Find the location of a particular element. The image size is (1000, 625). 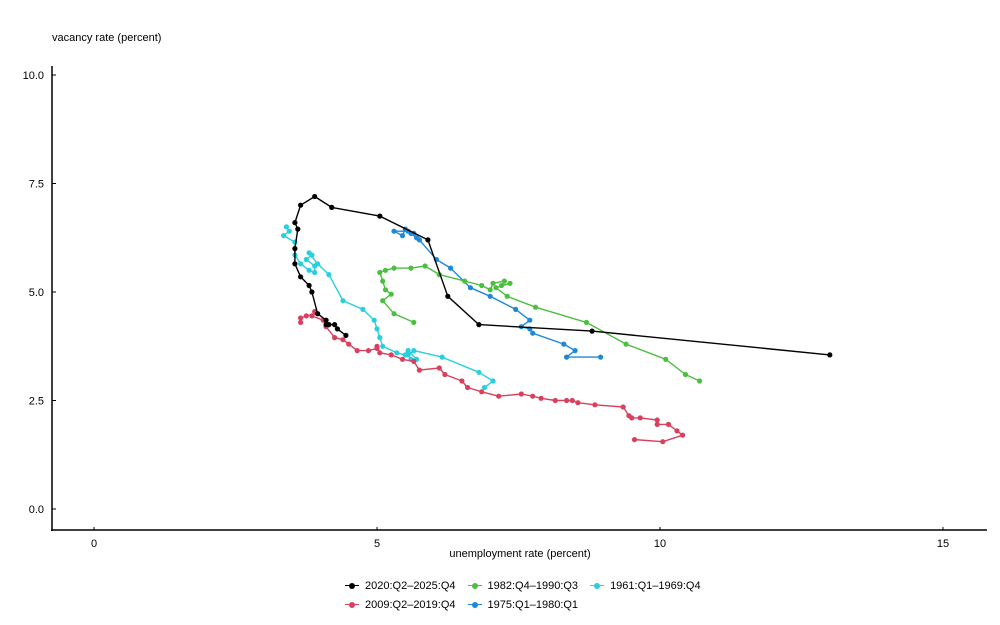

legend-row-2: 2009:Q2–2019:Q4 1975:Q1–1980:Q1 is located at coordinates (505, 604).